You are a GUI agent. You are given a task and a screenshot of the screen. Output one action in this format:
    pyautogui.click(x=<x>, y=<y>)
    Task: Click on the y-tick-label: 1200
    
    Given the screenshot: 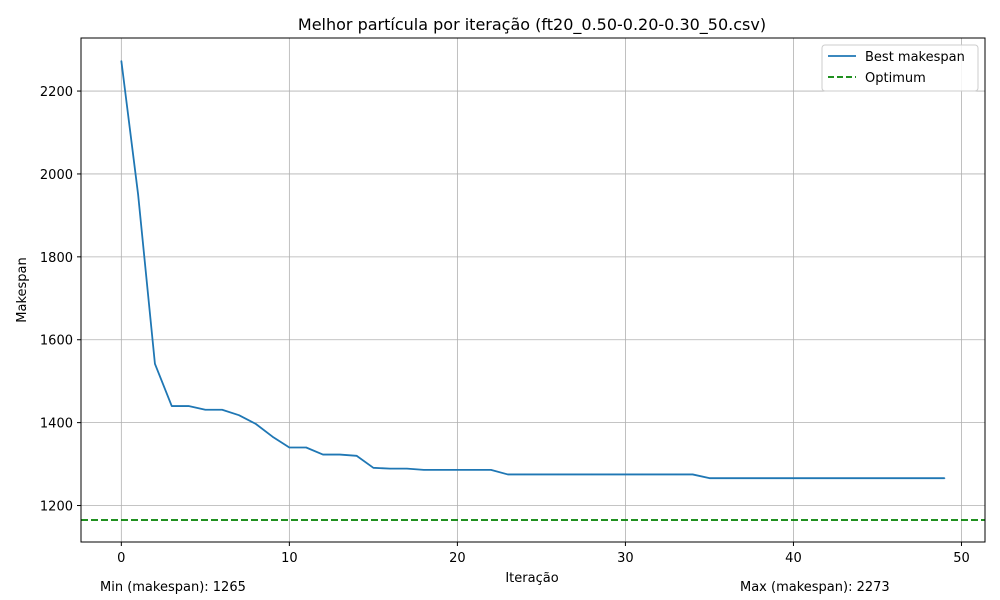 What is the action you would take?
    pyautogui.click(x=56, y=507)
    